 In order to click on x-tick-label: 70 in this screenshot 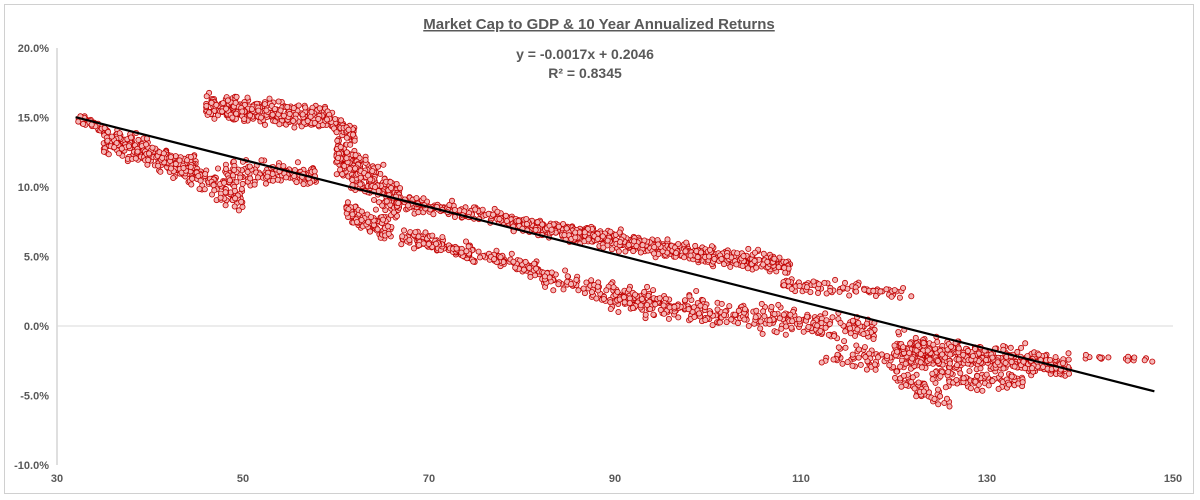, I will do `click(429, 479)`.